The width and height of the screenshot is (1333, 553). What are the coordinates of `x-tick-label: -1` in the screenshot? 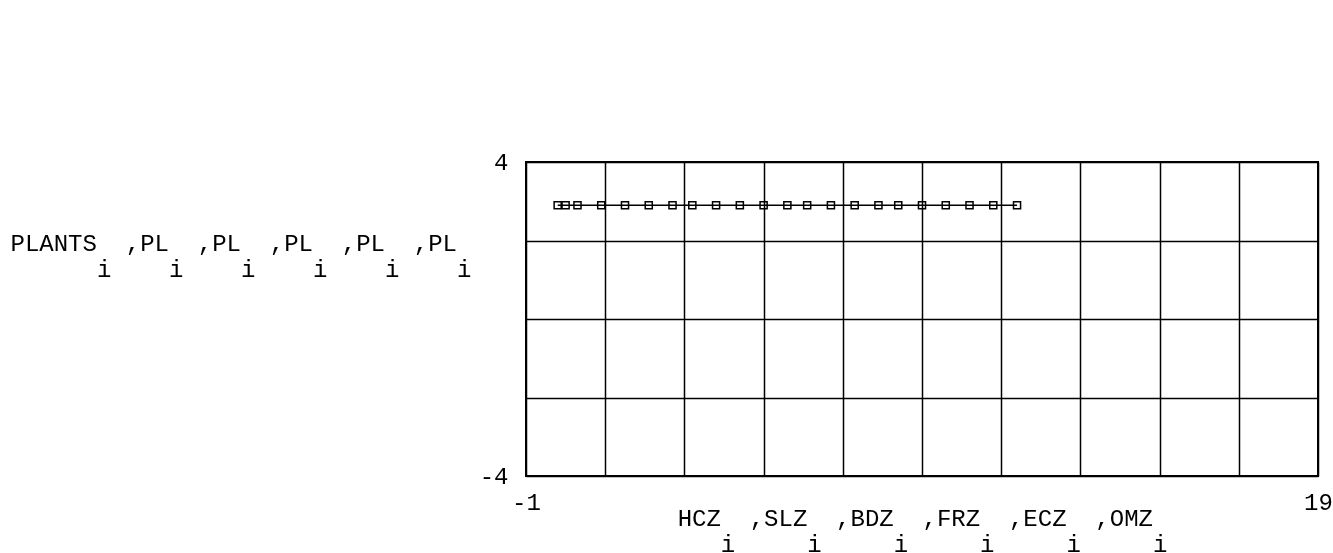 It's located at (526, 503).